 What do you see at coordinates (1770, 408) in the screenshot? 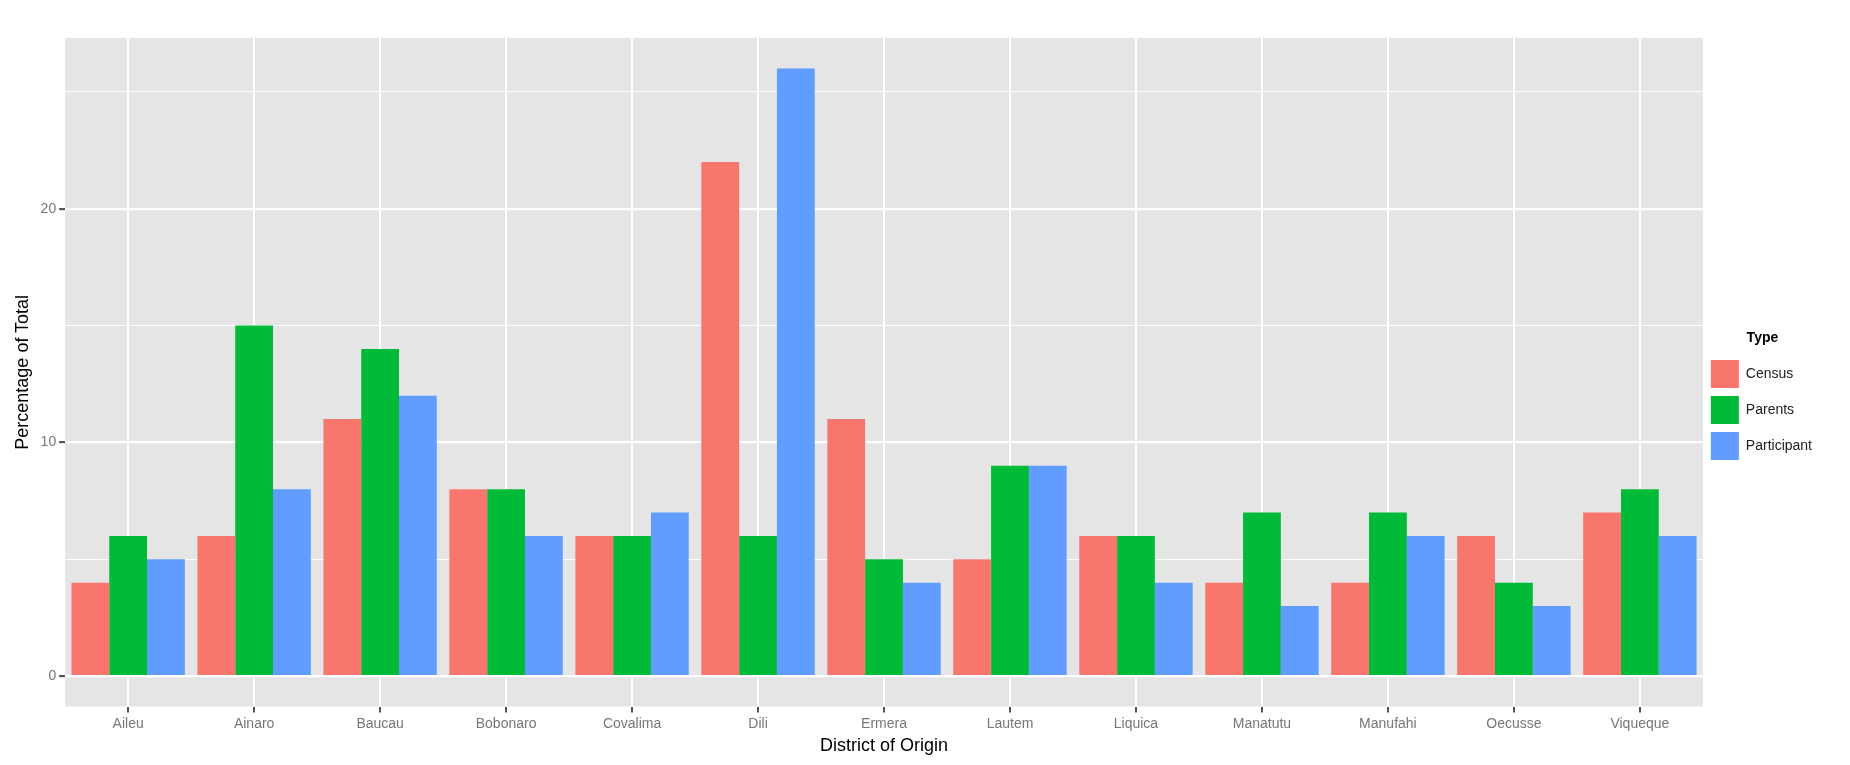
I see `legend-label: Parents` at bounding box center [1770, 408].